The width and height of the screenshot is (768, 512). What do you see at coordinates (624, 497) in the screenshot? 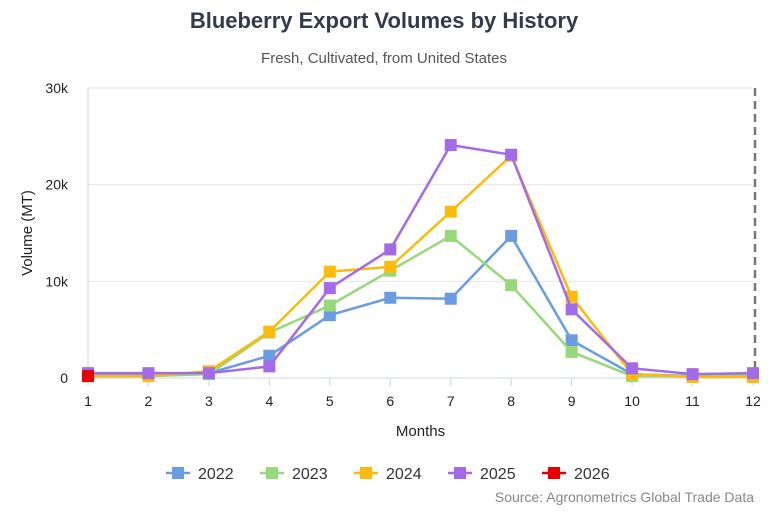
I see `source-credit: Source: Agronometrics Global Trade Data` at bounding box center [624, 497].